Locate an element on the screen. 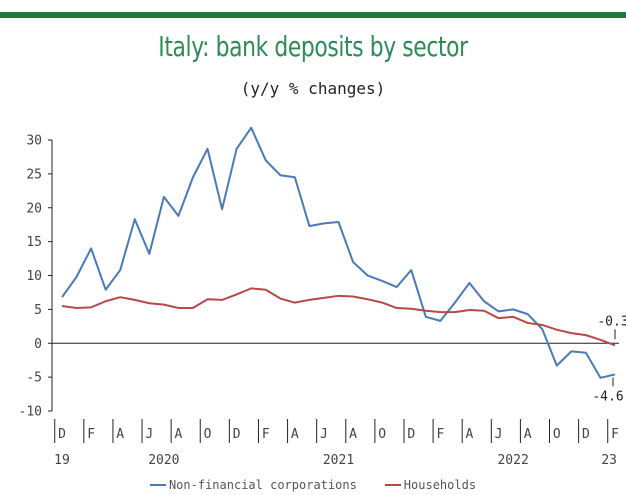 The height and width of the screenshot is (495, 626). chart-subtitle: (y/y % changes) is located at coordinates (313, 88).